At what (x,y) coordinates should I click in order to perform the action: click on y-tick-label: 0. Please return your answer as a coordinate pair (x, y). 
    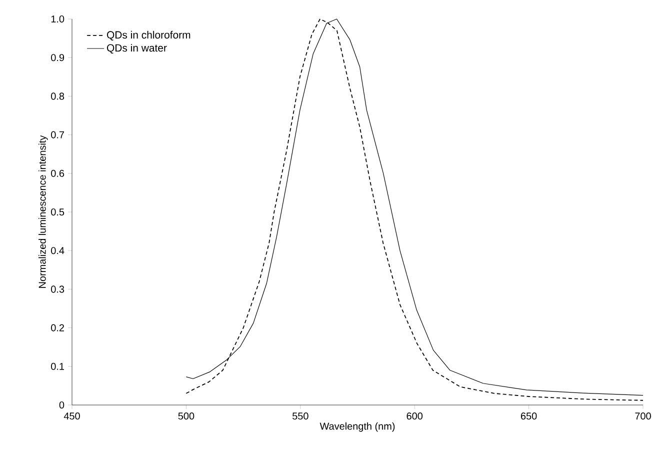
    Looking at the image, I should click on (61, 405).